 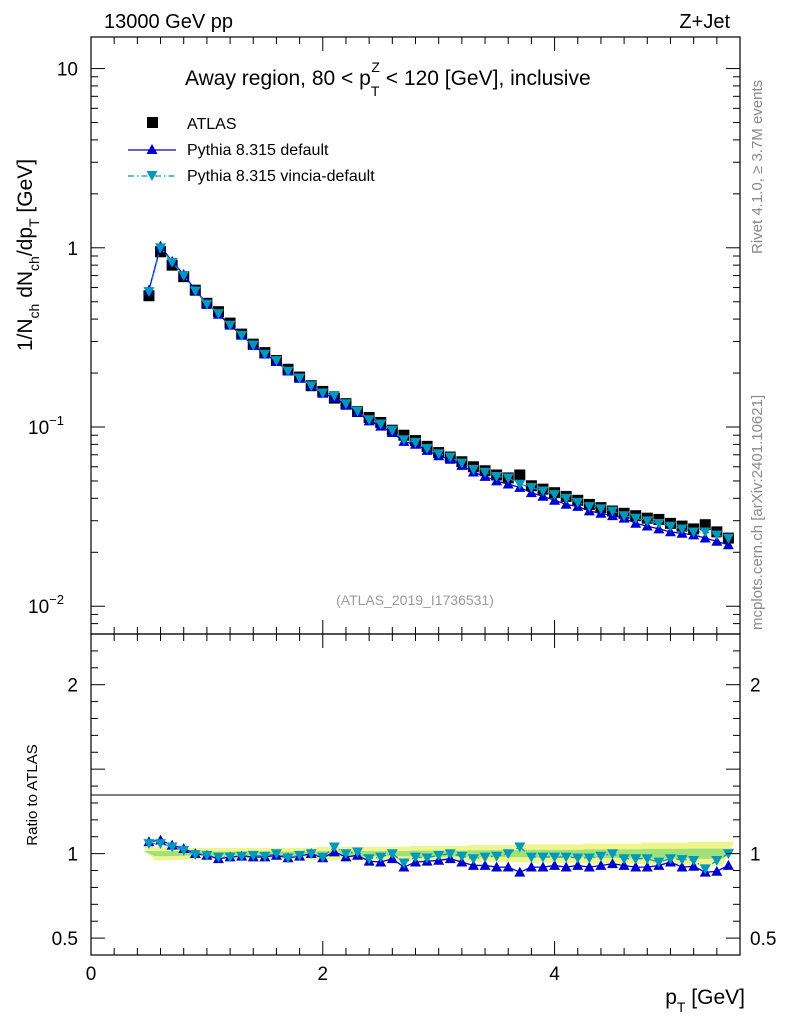 What do you see at coordinates (258, 150) in the screenshot?
I see `legend-label-pythia-default: Pythia 8.315 default` at bounding box center [258, 150].